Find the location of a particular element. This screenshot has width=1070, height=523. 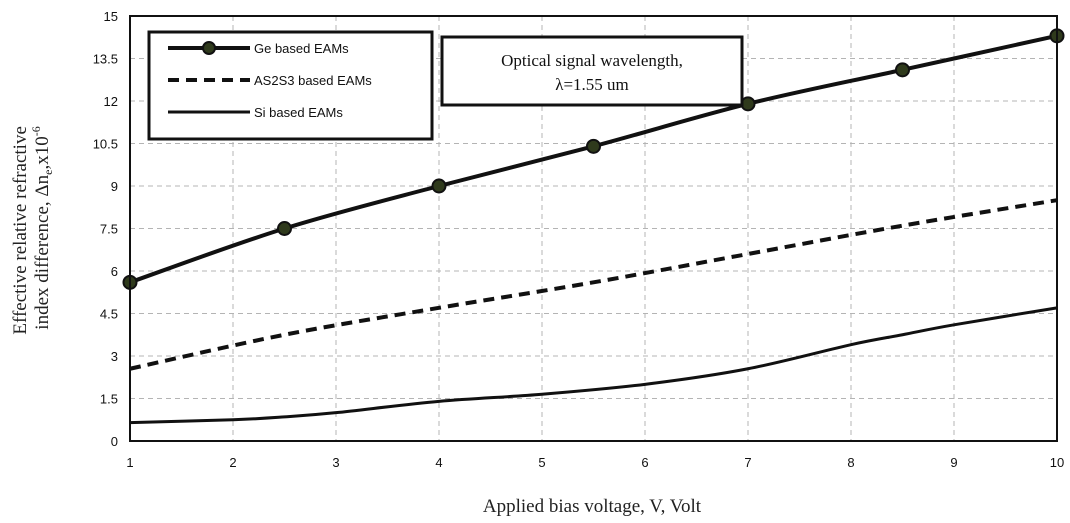

y-axis-title-line-2: index difference, Δn is located at coordinates (42, 251).